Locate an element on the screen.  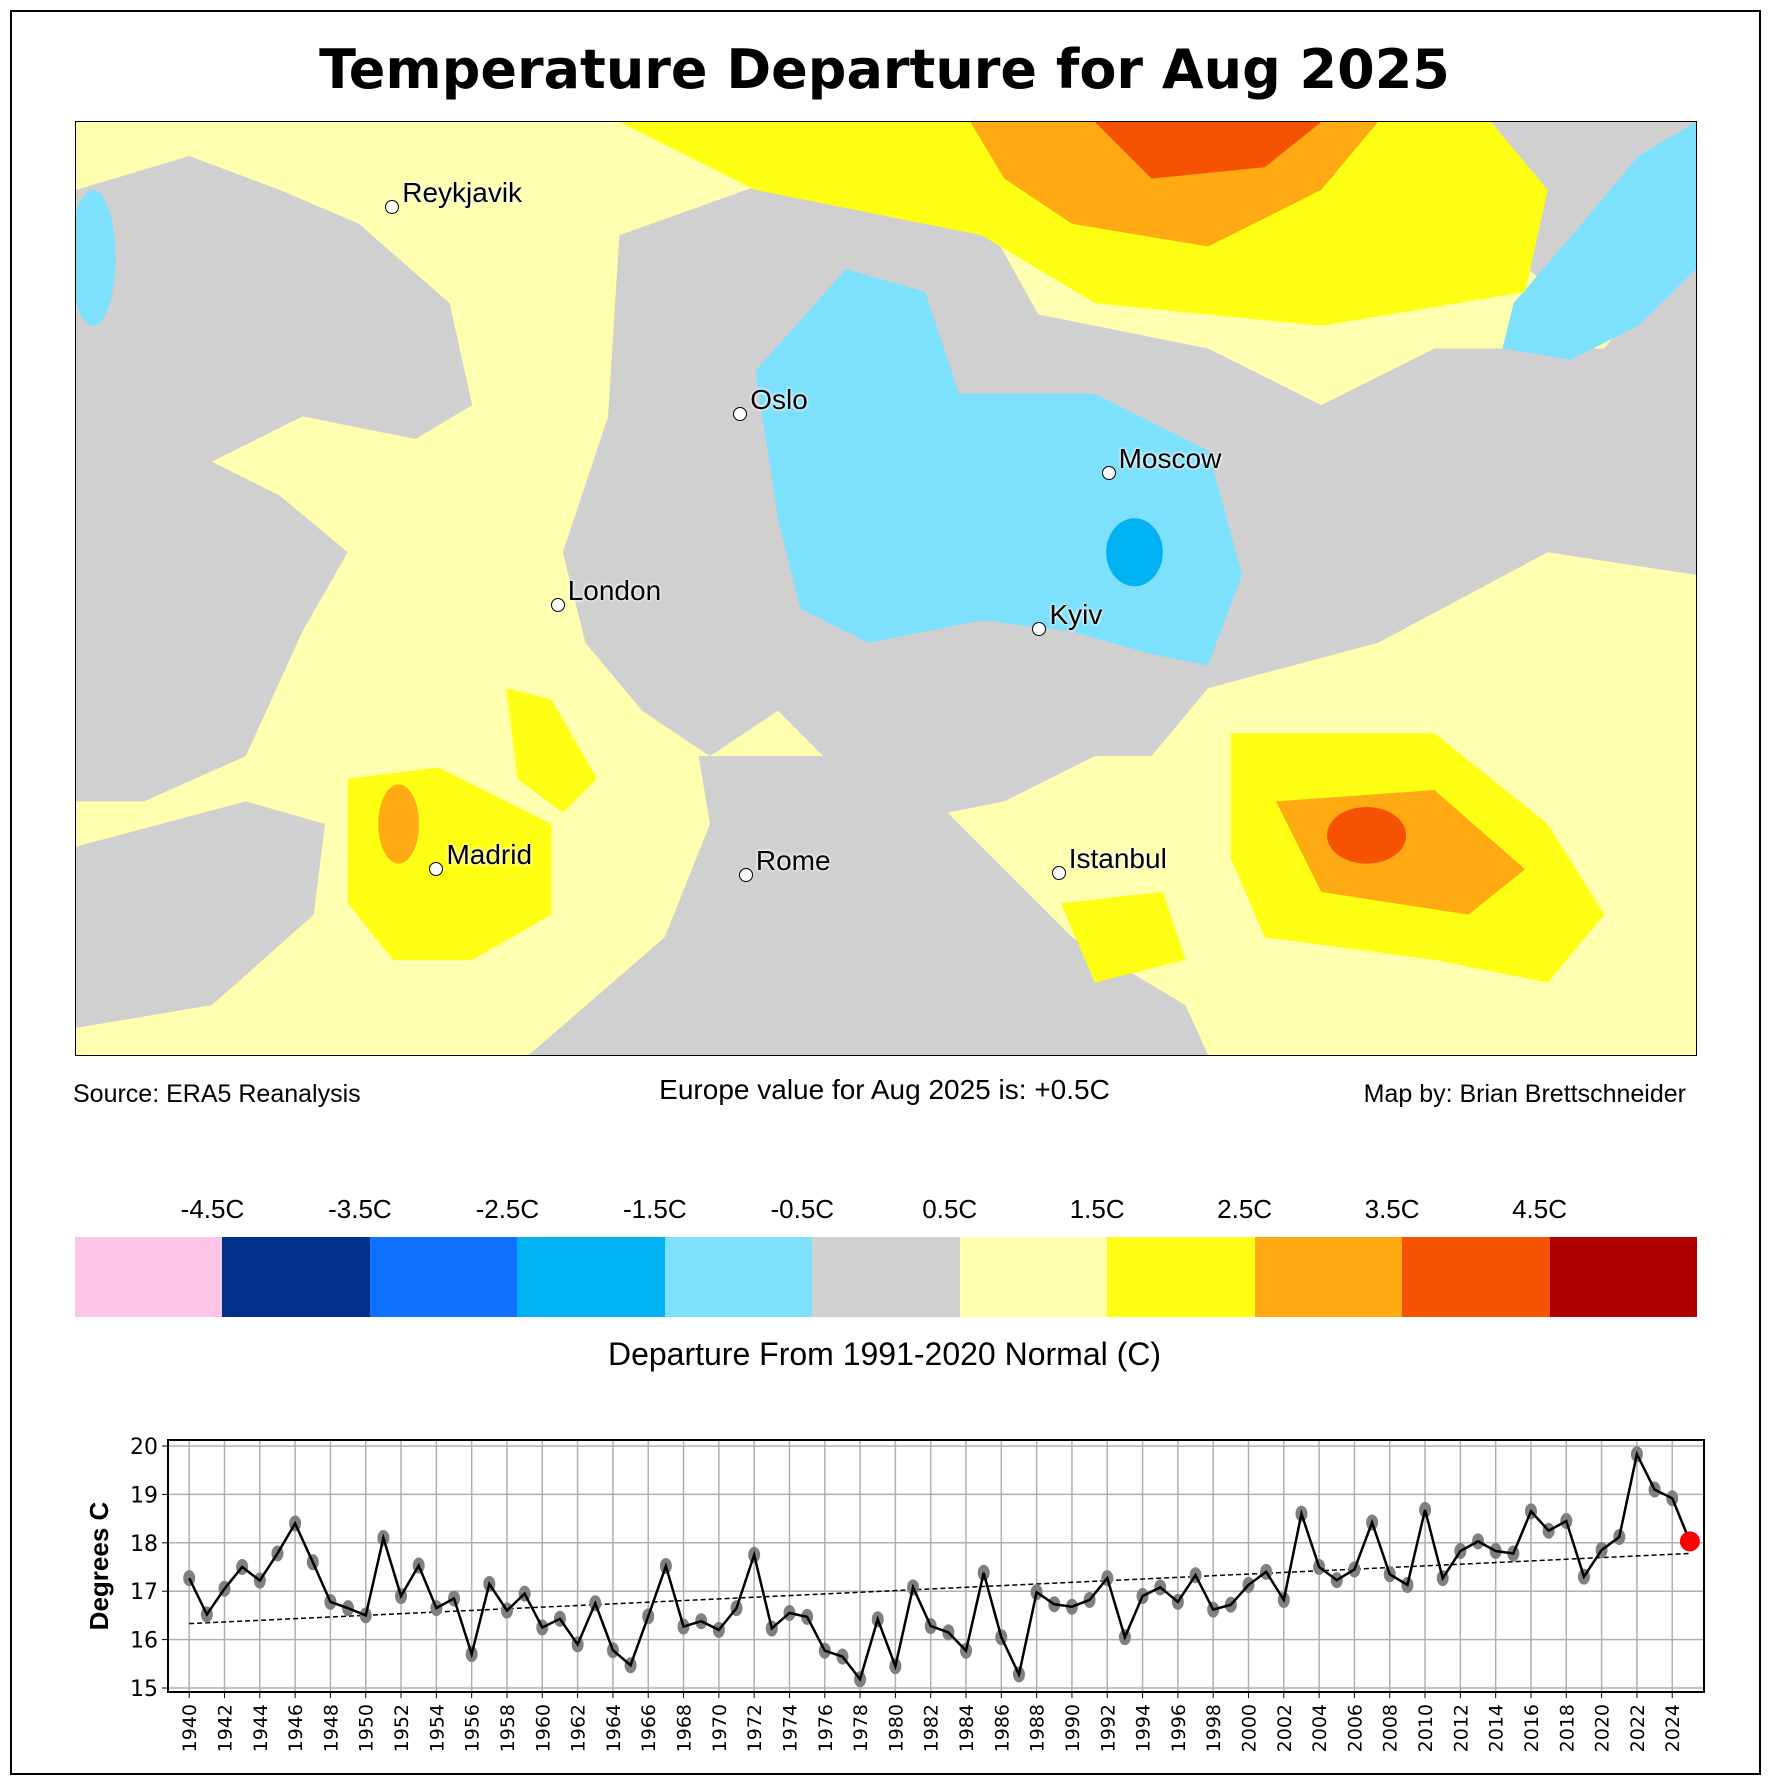
data-point is located at coordinates (189, 1578).